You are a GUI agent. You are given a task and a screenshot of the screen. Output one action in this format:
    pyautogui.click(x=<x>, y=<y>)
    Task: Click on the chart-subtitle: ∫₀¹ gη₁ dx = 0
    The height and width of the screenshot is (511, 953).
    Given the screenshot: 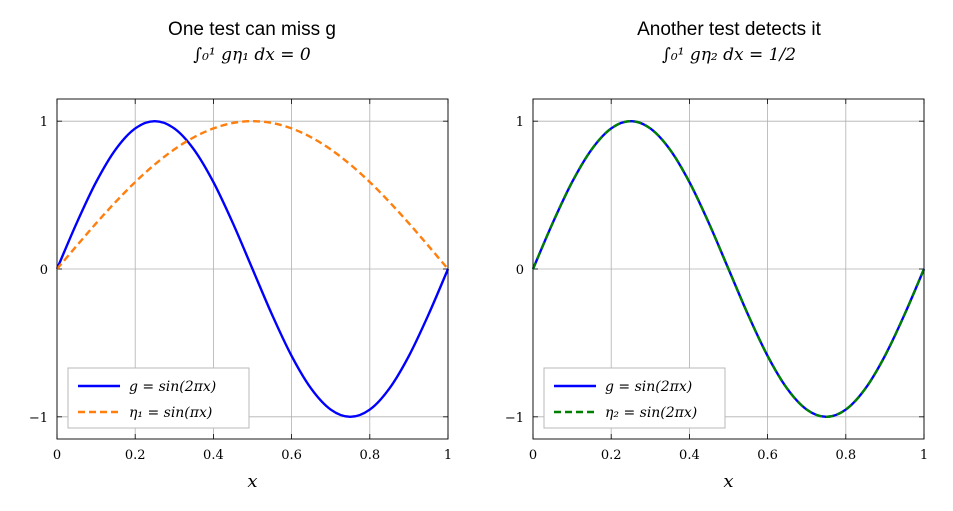 What is the action you would take?
    pyautogui.click(x=252, y=55)
    